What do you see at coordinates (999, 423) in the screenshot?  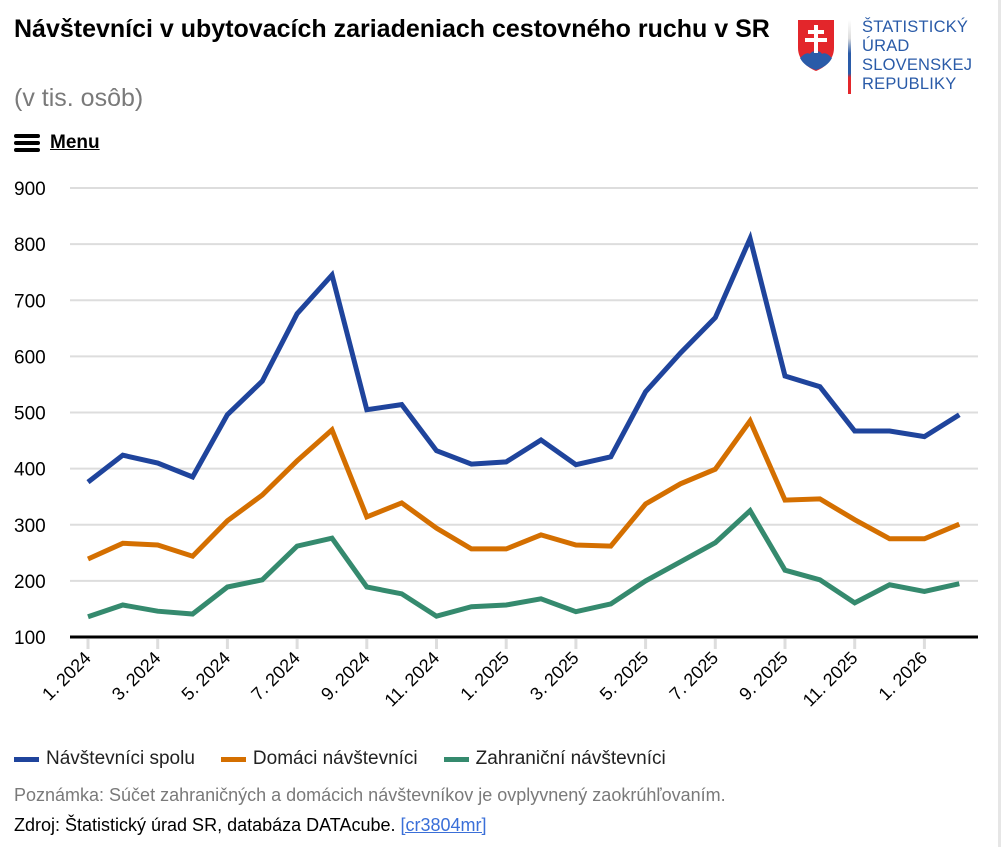 I see `scrollbar-track` at bounding box center [999, 423].